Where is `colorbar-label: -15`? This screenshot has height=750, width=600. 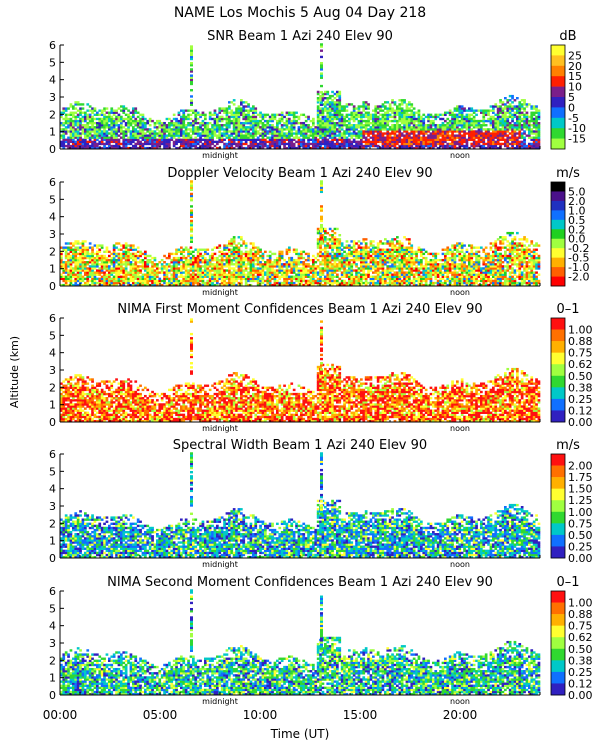
colorbar-label: -15 is located at coordinates (577, 139).